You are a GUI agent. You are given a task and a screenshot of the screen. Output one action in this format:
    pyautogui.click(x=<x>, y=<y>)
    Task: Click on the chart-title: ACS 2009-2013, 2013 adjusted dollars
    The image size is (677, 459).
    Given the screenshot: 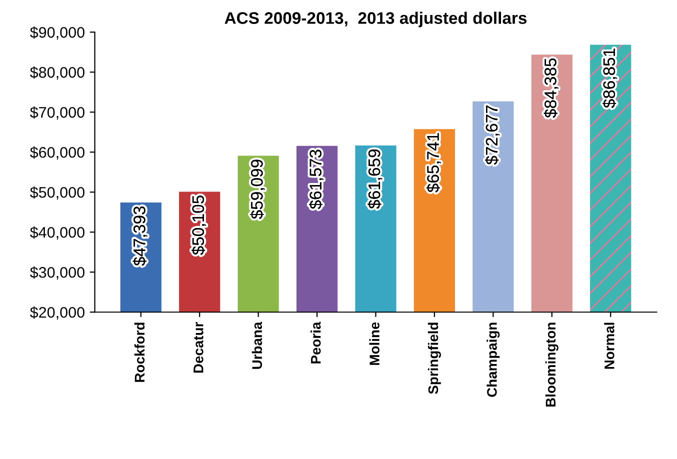 What is the action you would take?
    pyautogui.click(x=375, y=20)
    